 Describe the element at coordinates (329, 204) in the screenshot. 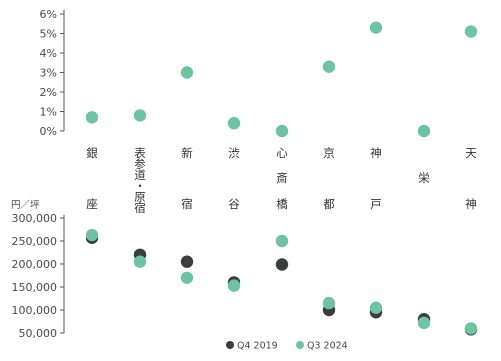

I see `category-label-char: 都` at that location.